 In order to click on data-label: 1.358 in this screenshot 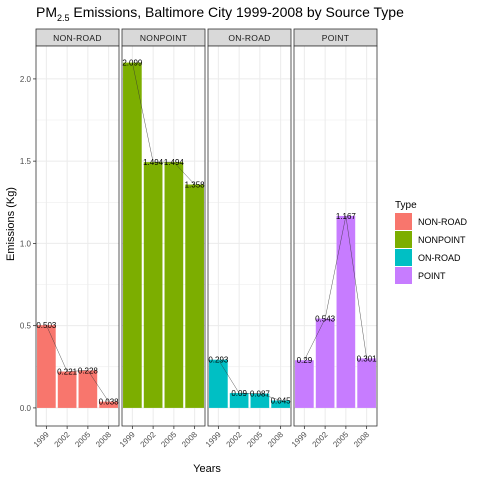, I will do `click(195, 185)`.